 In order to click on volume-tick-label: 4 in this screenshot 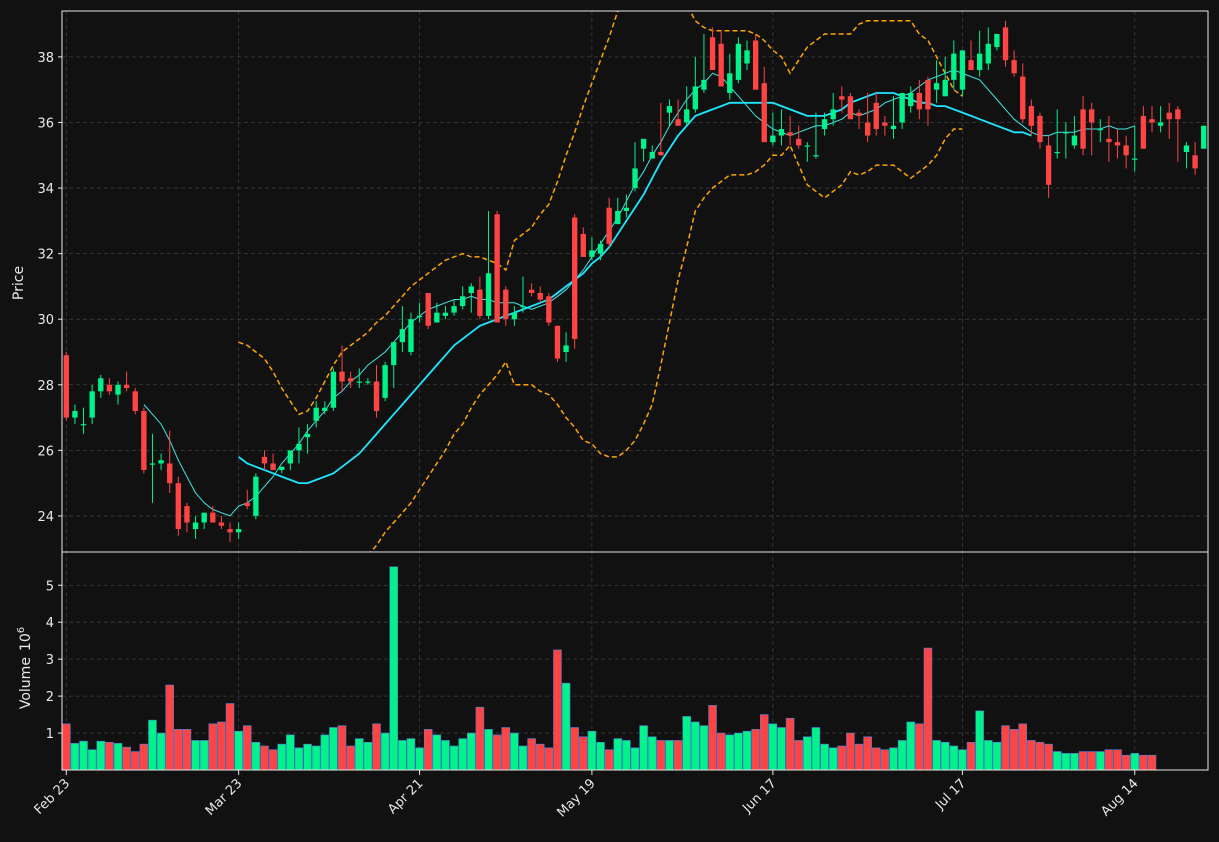, I will do `click(50, 623)`.